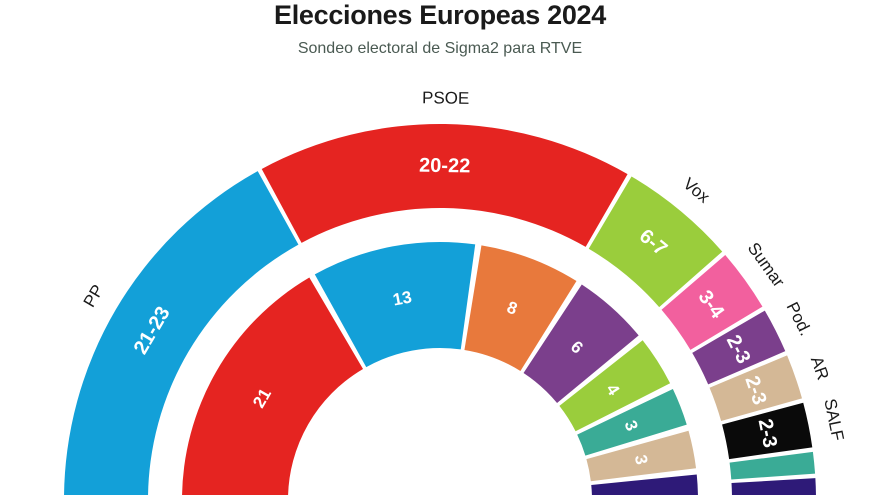 Image resolution: width=880 pixels, height=495 pixels. Describe the element at coordinates (440, 15) in the screenshot. I see `page-title: Elecciones Europeas 2024` at that location.